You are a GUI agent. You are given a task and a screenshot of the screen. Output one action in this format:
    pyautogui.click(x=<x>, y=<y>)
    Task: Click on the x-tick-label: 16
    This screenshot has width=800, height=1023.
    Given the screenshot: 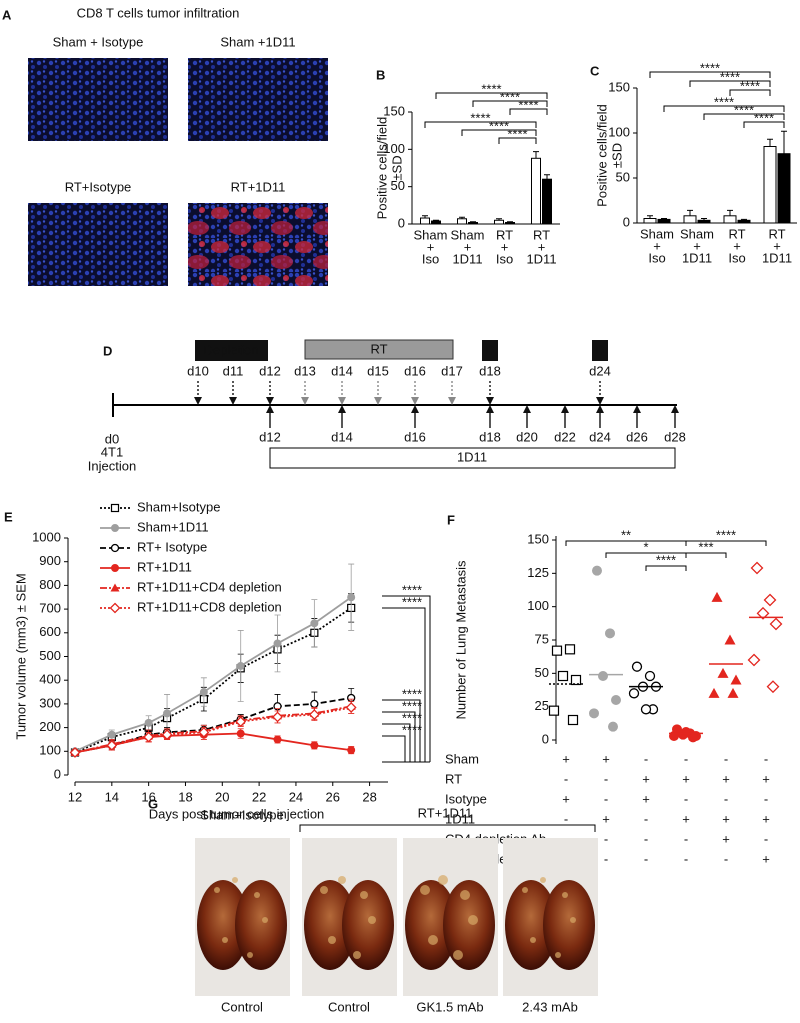 What is the action you would take?
    pyautogui.click(x=148, y=796)
    